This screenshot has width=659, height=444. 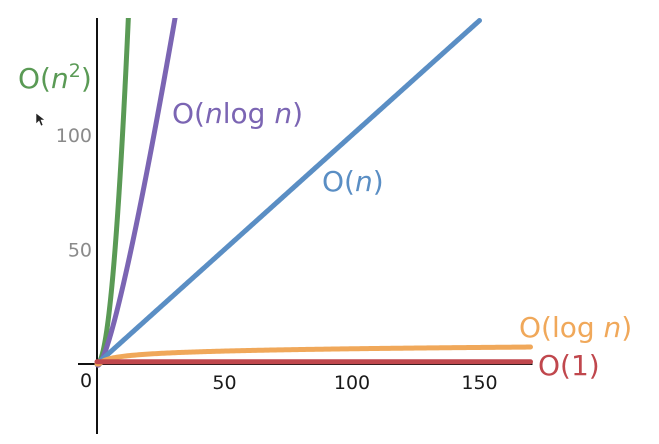 What do you see at coordinates (352, 383) in the screenshot?
I see `x-tick-label: 100` at bounding box center [352, 383].